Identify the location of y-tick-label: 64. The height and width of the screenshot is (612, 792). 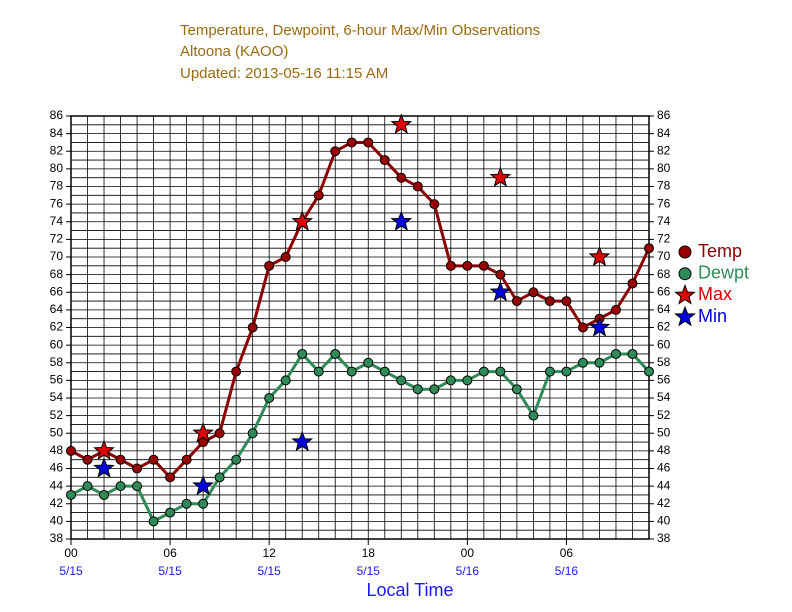
(57, 309).